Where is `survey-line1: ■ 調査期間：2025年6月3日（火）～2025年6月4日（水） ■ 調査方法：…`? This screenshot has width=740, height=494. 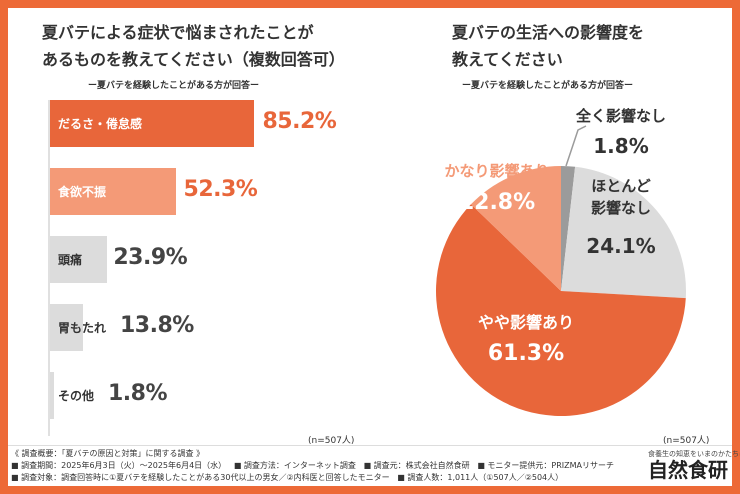 survey-line1: ■ 調査期間：2025年6月3日（火）～2025年6月4日（水） ■ 調査方法：… is located at coordinates (312, 465).